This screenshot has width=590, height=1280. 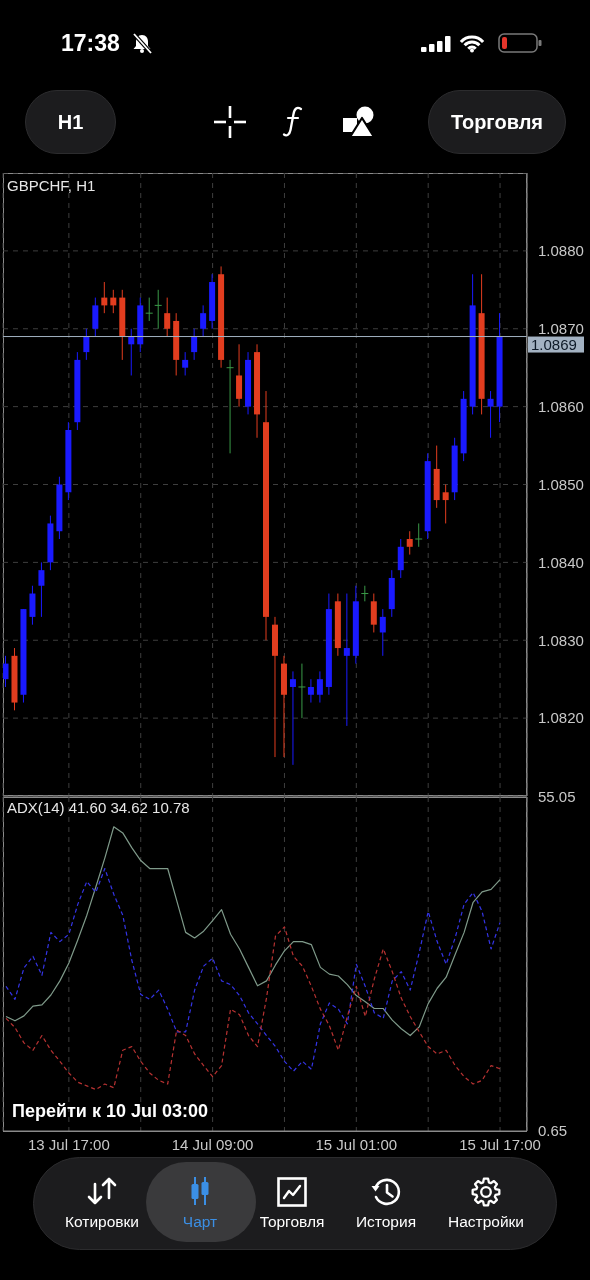 I want to click on timeframe-button: H1, so click(x=70, y=122).